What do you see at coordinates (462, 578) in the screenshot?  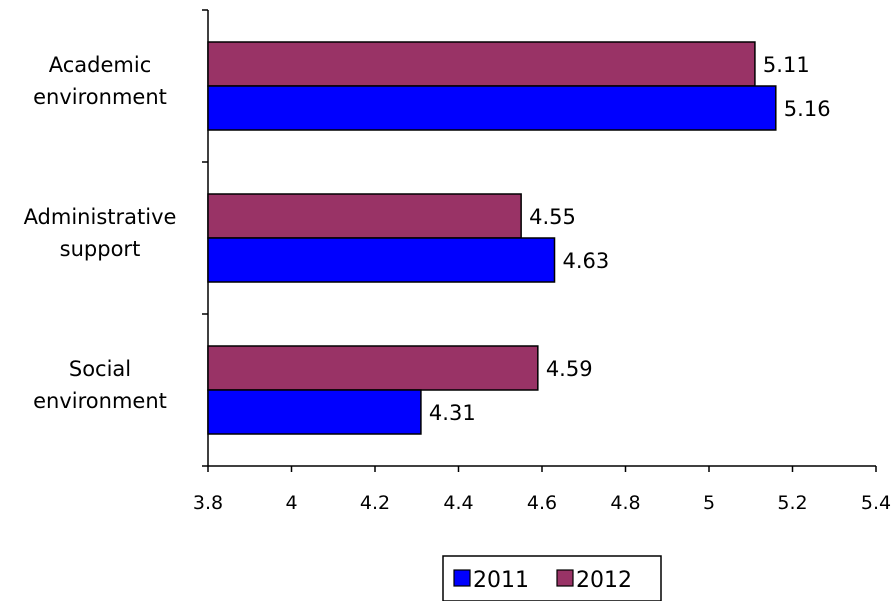 I see `legend-swatch-2011` at bounding box center [462, 578].